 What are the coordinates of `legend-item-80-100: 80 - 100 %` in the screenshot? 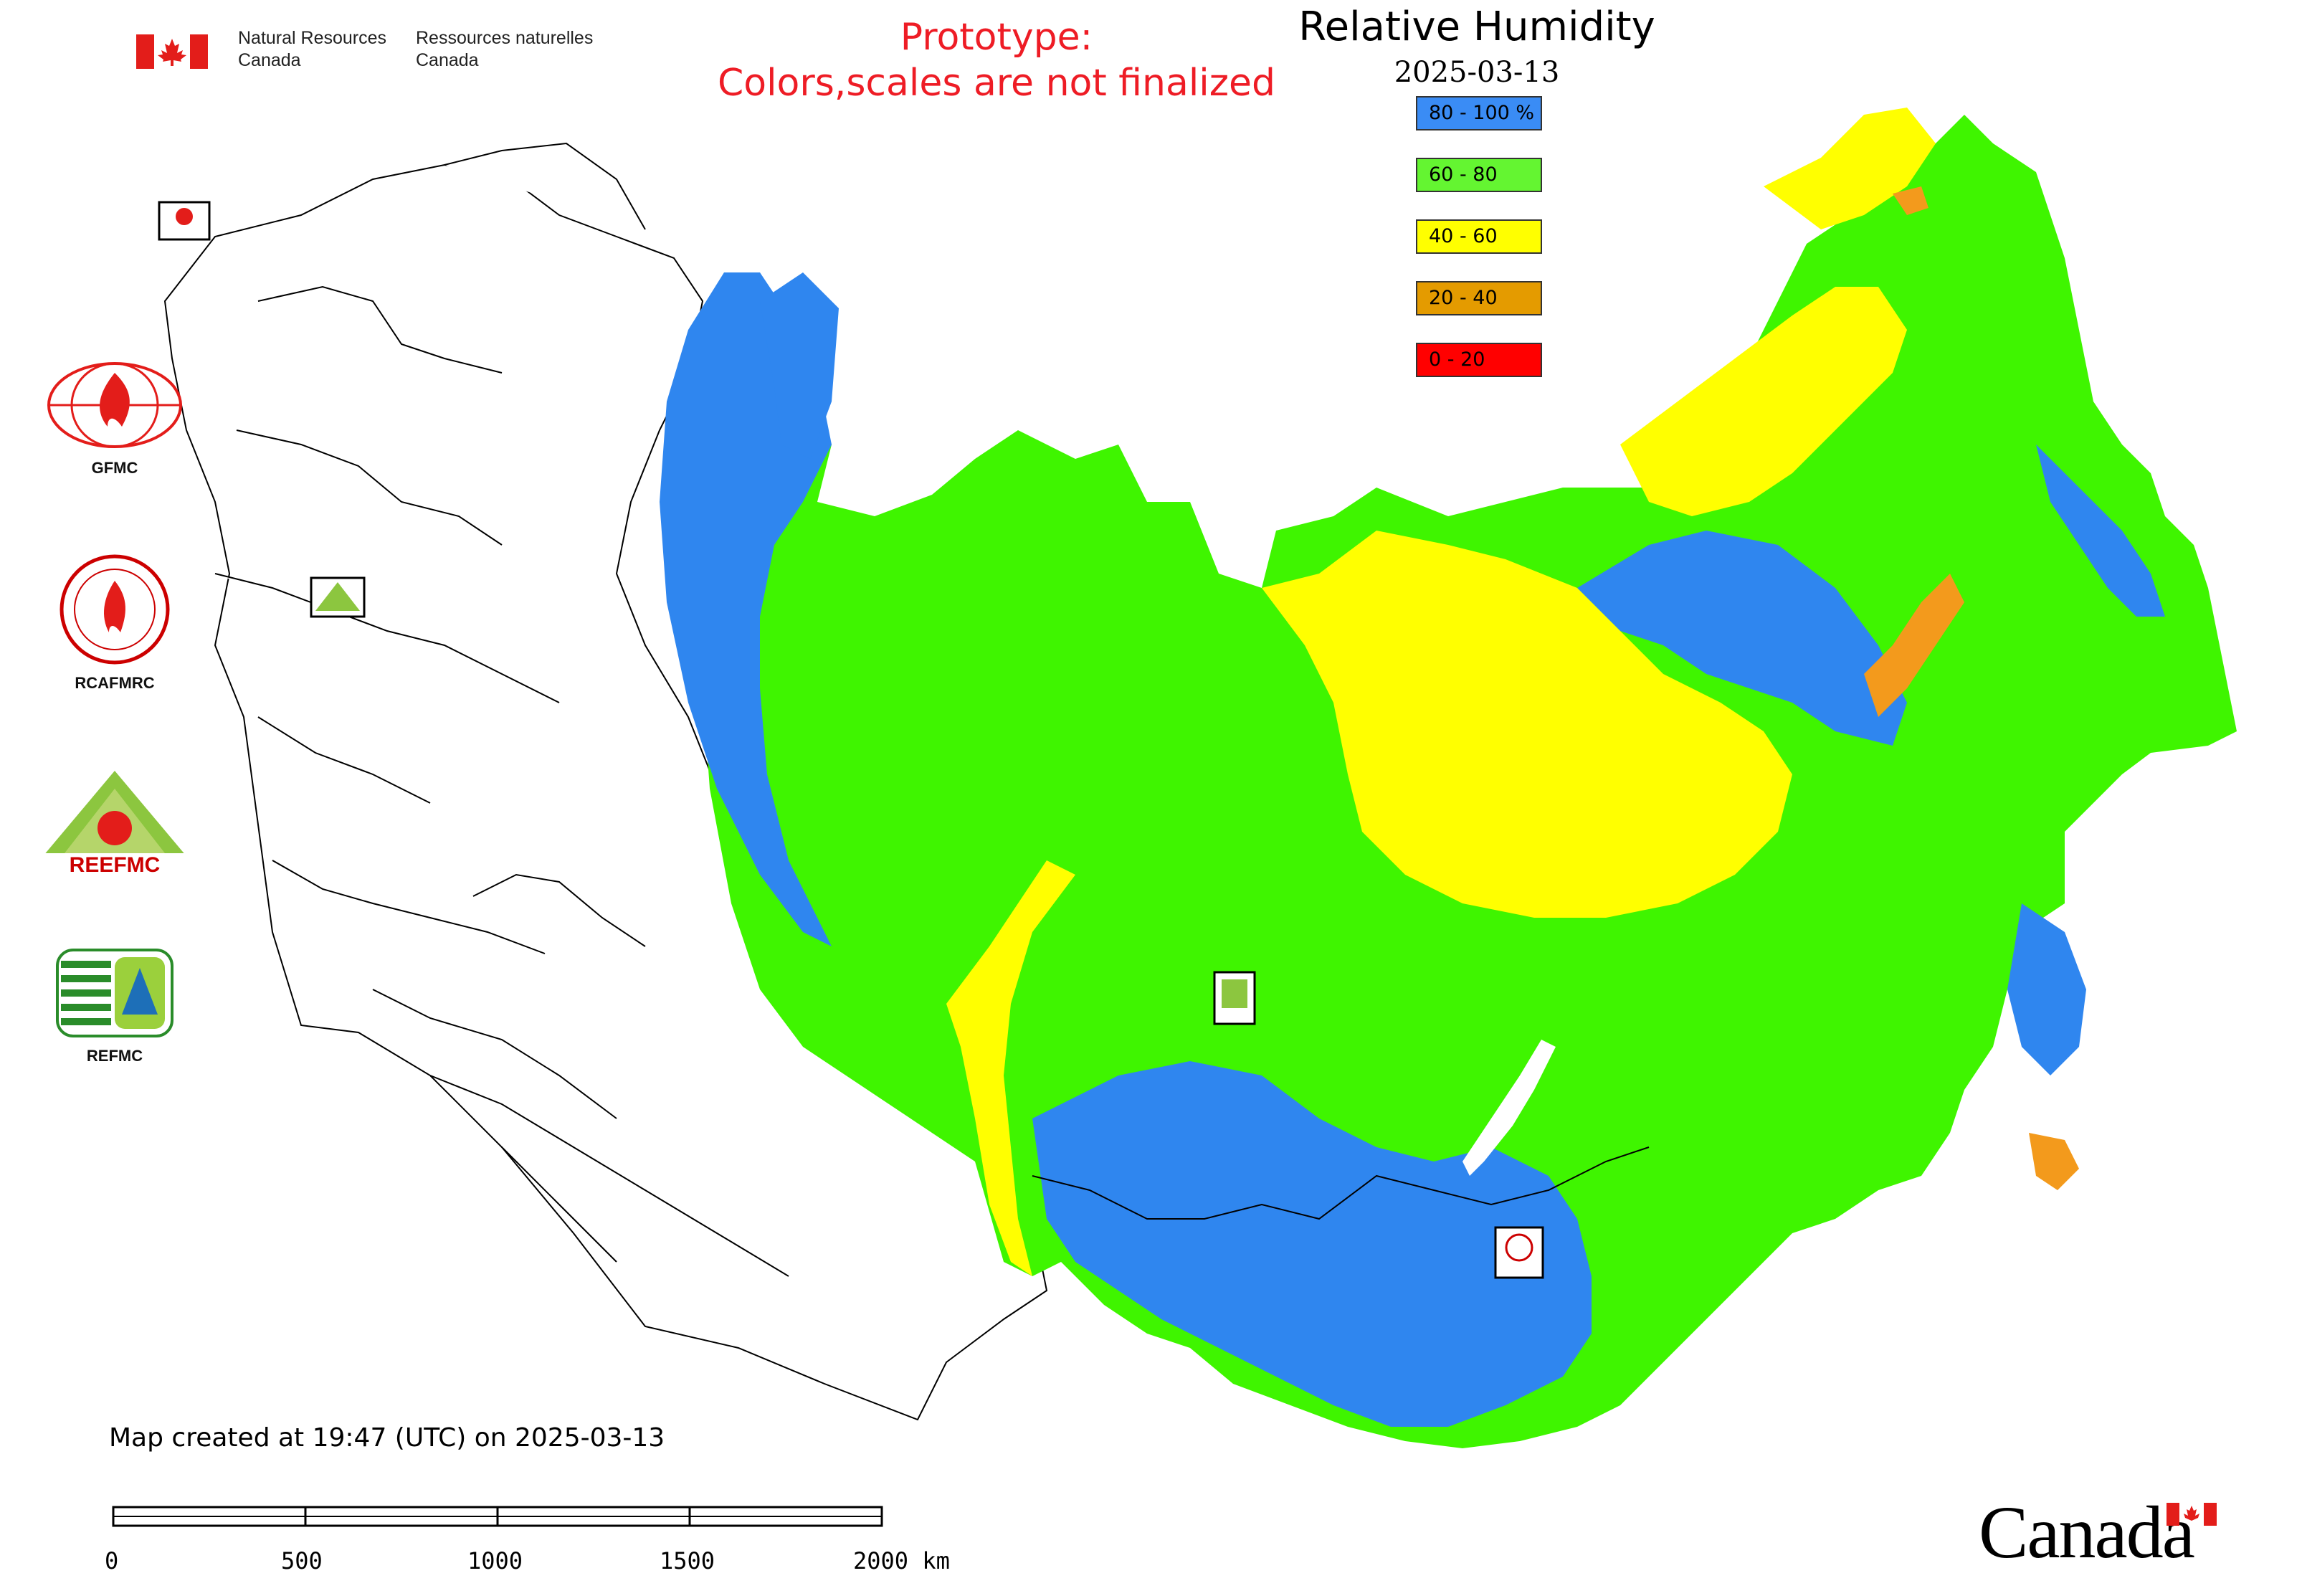 It's located at (1479, 113).